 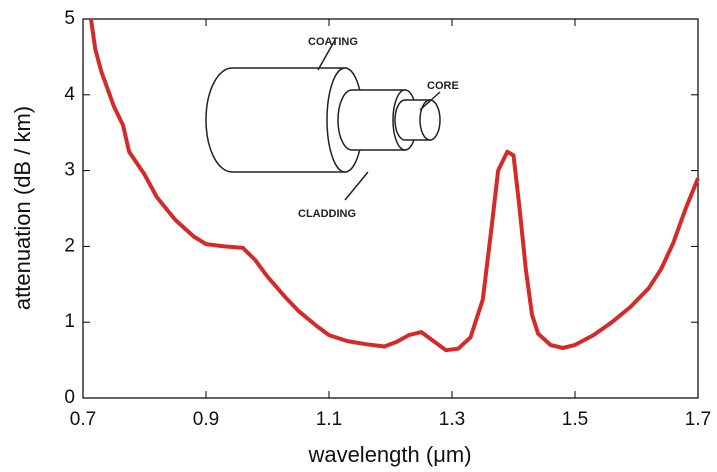 What do you see at coordinates (83, 419) in the screenshot?
I see `x-tick-label: 0.7` at bounding box center [83, 419].